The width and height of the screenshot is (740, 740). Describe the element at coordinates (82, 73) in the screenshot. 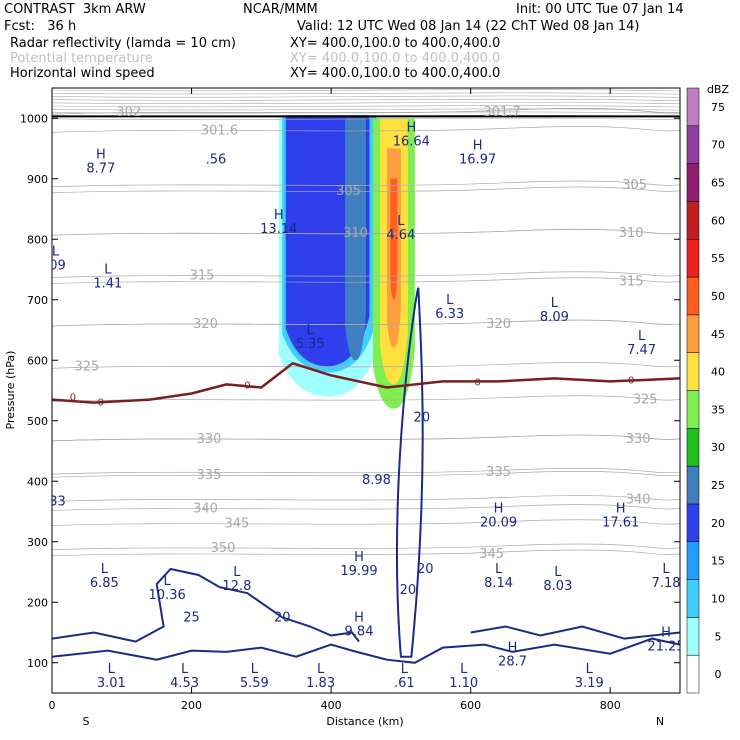

I see `field-wind-name: Horizontal wind speed` at that location.